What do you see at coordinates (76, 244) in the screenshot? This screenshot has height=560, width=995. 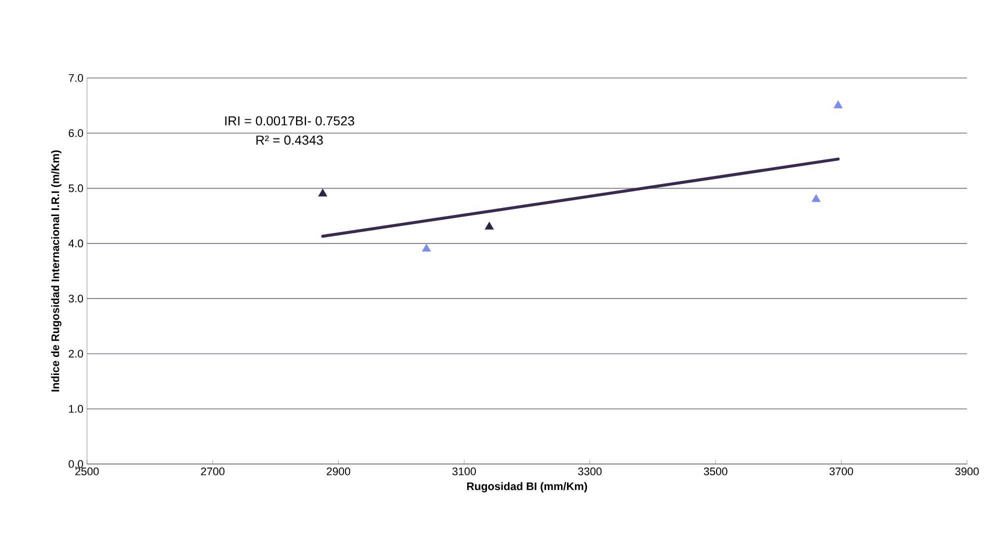 I see `y-tick-label: 4.0` at bounding box center [76, 244].